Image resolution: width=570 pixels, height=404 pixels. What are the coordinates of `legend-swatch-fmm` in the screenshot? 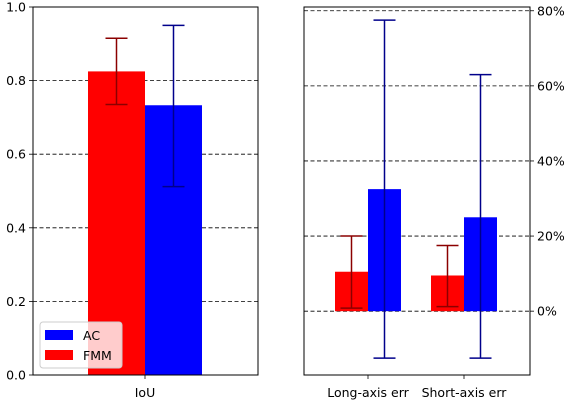 It's located at (59, 355).